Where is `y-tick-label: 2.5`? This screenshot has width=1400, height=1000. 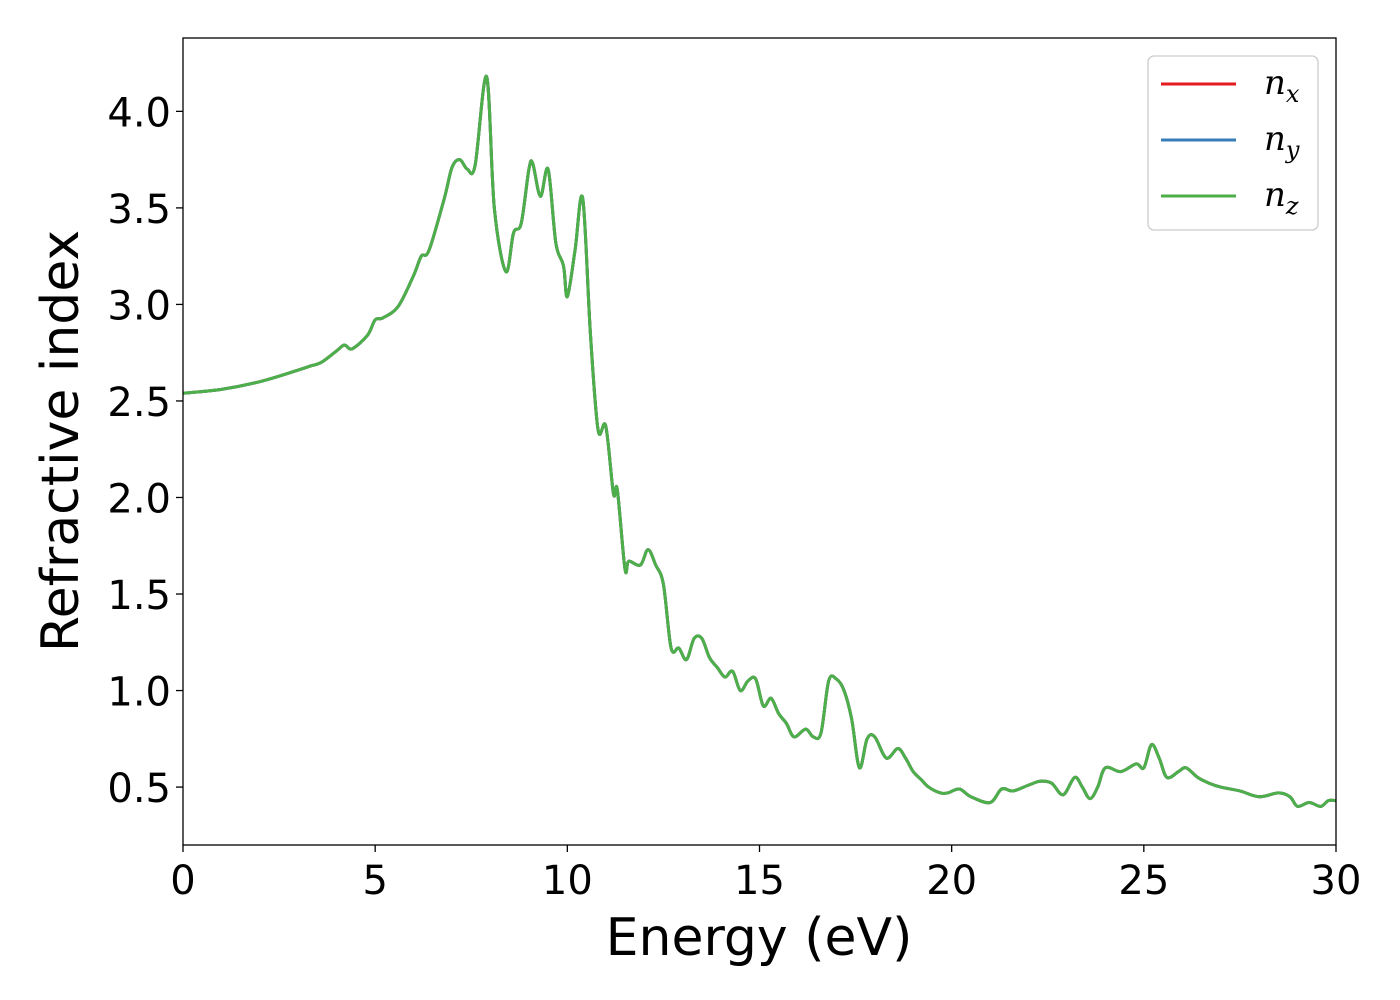 y-tick-label: 2.5 is located at coordinates (139, 403).